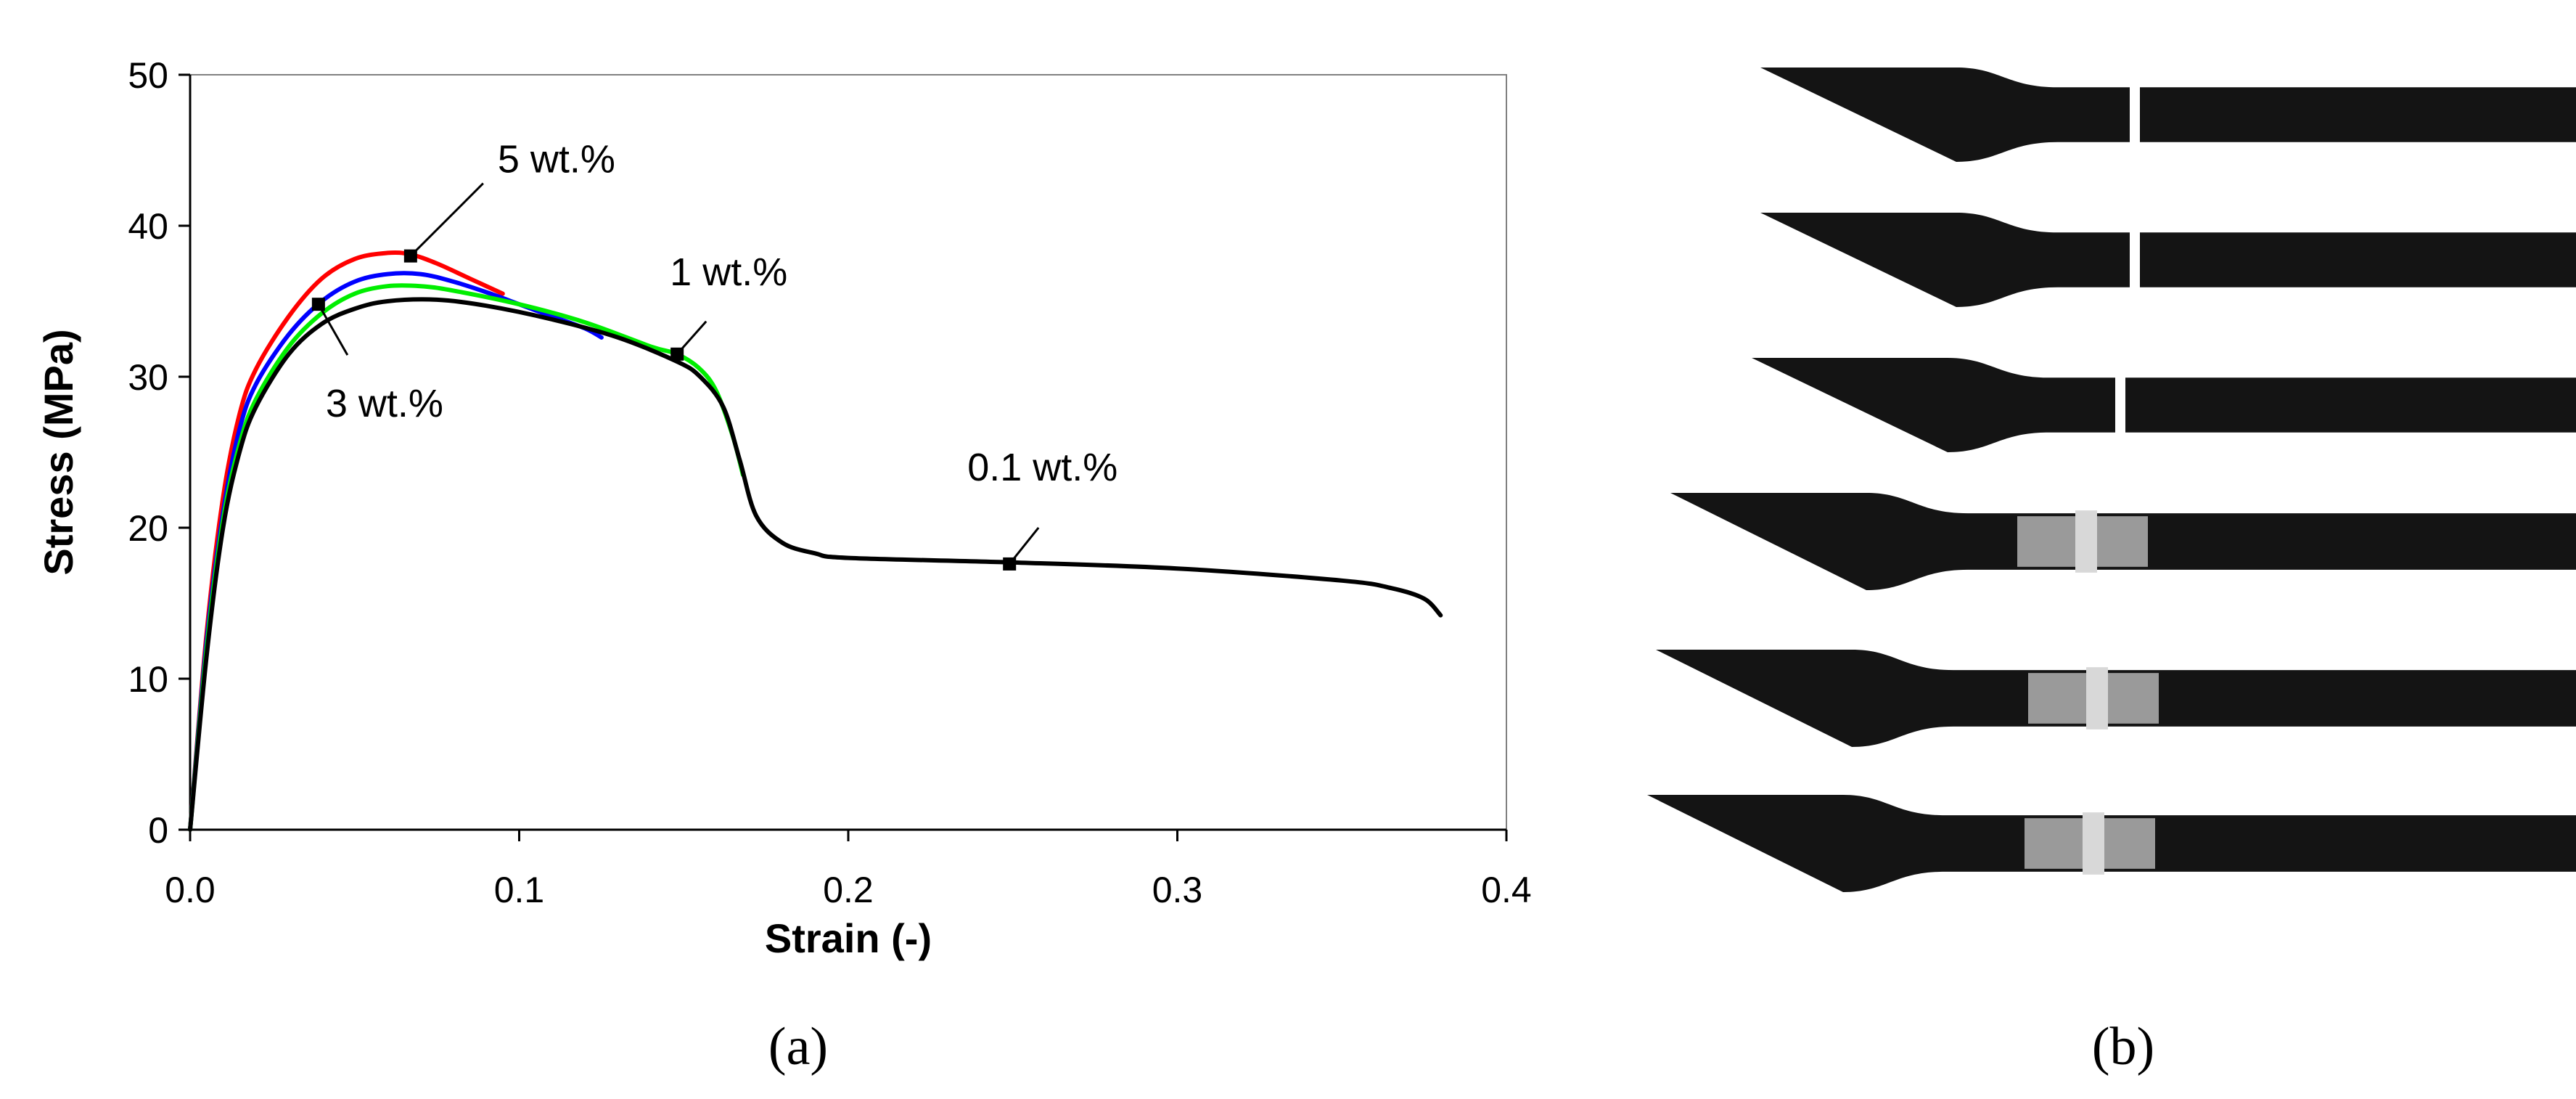  What do you see at coordinates (148, 75) in the screenshot?
I see `y-tick-label: 50` at bounding box center [148, 75].